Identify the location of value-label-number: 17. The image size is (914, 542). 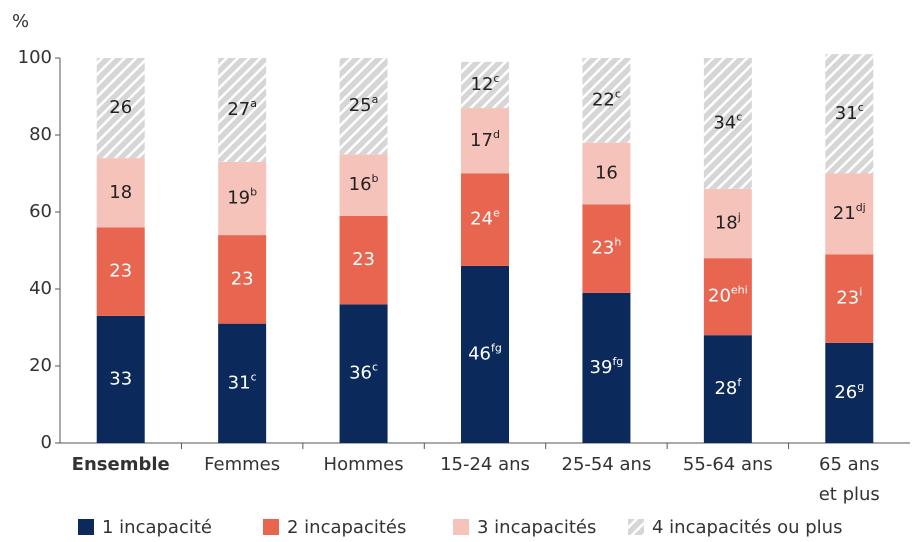
(481, 140).